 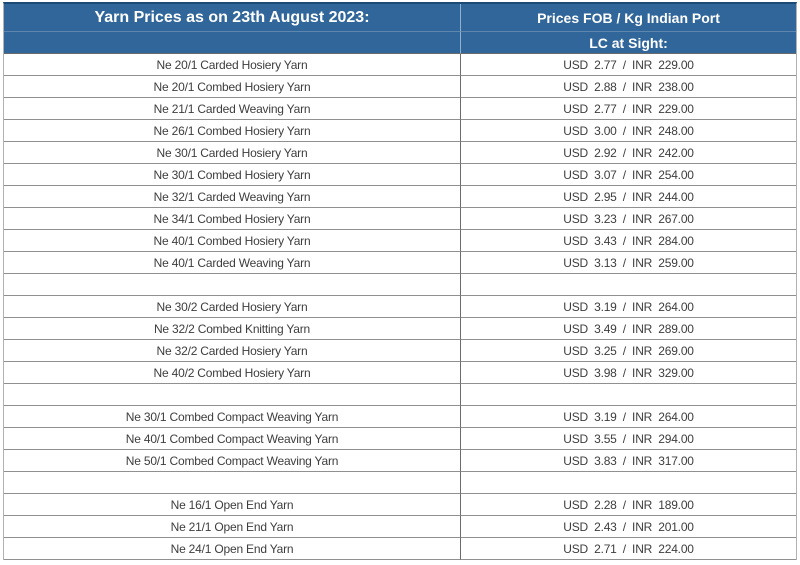 I want to click on yarn-name-cell: Ne 16/1 Open End Yarn, so click(x=232, y=505).